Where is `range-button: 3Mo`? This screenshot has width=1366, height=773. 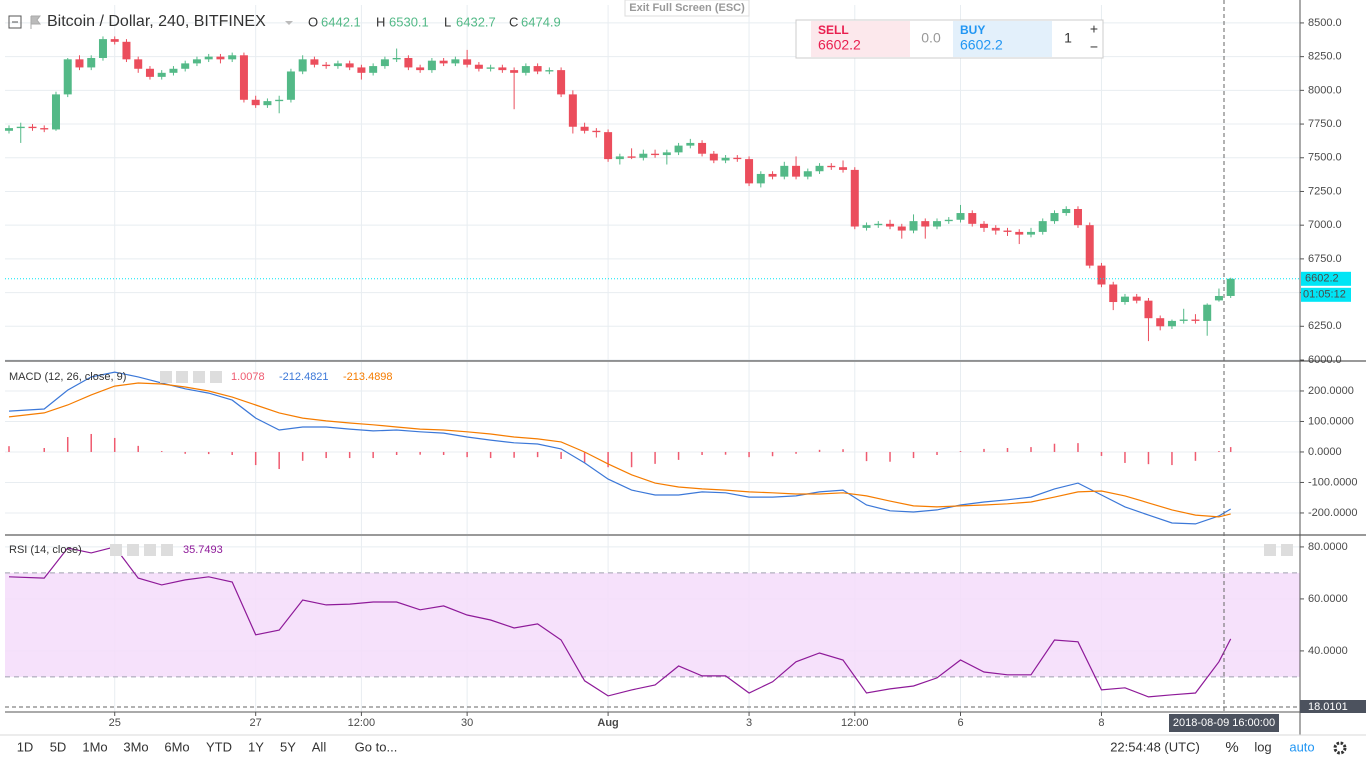 range-button: 3Mo is located at coordinates (135, 746).